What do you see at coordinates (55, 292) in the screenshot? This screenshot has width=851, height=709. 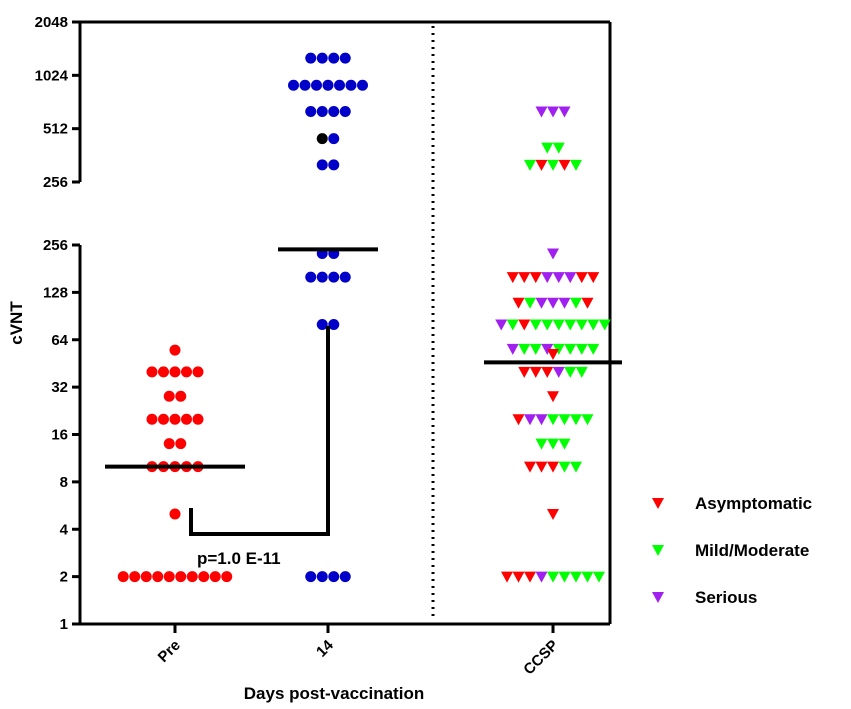 I see `y-tick-label-lower-7: 128` at bounding box center [55, 292].